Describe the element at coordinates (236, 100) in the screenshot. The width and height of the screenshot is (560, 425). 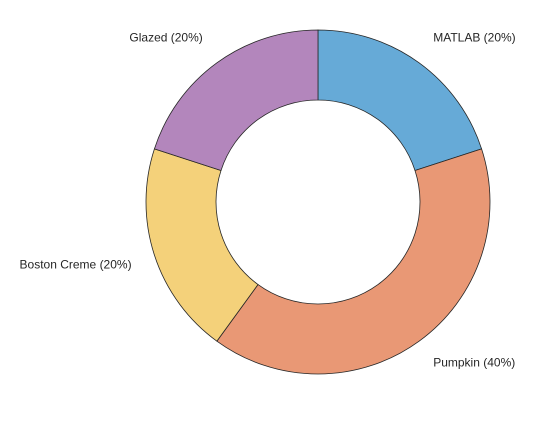
I see `slice-glazed` at that location.